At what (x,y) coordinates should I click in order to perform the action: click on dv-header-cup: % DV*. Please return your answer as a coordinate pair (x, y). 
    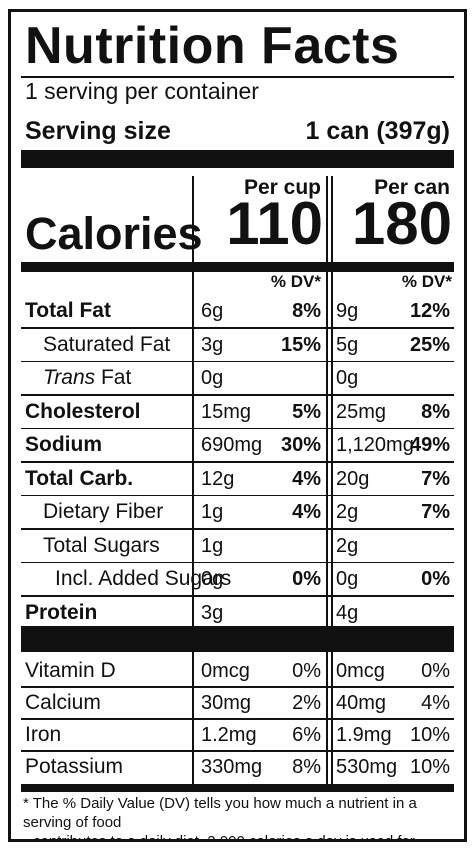
    Looking at the image, I should click on (295, 281).